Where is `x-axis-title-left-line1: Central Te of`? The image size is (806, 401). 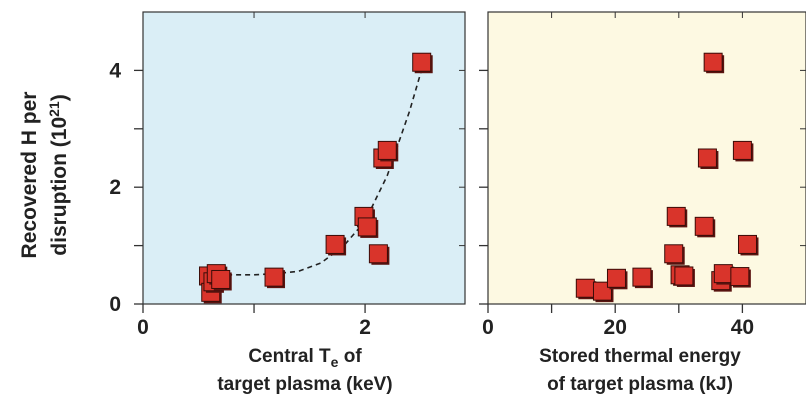 x-axis-title-left-line1: Central Te of is located at coordinates (305, 358).